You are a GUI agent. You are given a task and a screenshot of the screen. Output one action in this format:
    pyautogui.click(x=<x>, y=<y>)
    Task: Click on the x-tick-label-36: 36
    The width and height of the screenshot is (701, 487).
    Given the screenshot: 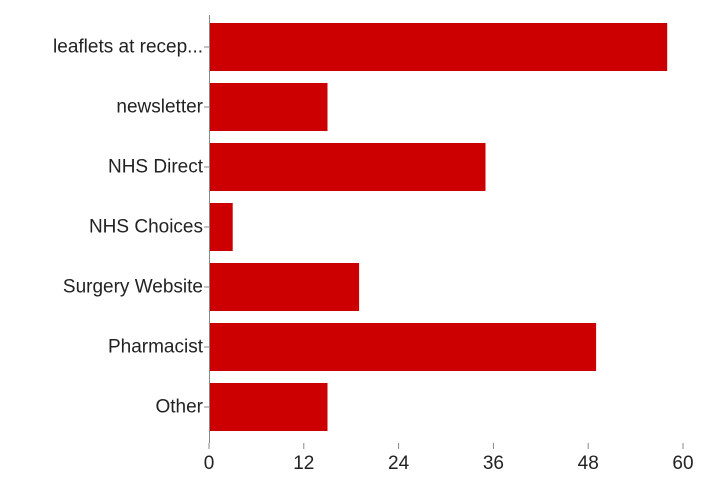 What is the action you would take?
    pyautogui.click(x=493, y=463)
    